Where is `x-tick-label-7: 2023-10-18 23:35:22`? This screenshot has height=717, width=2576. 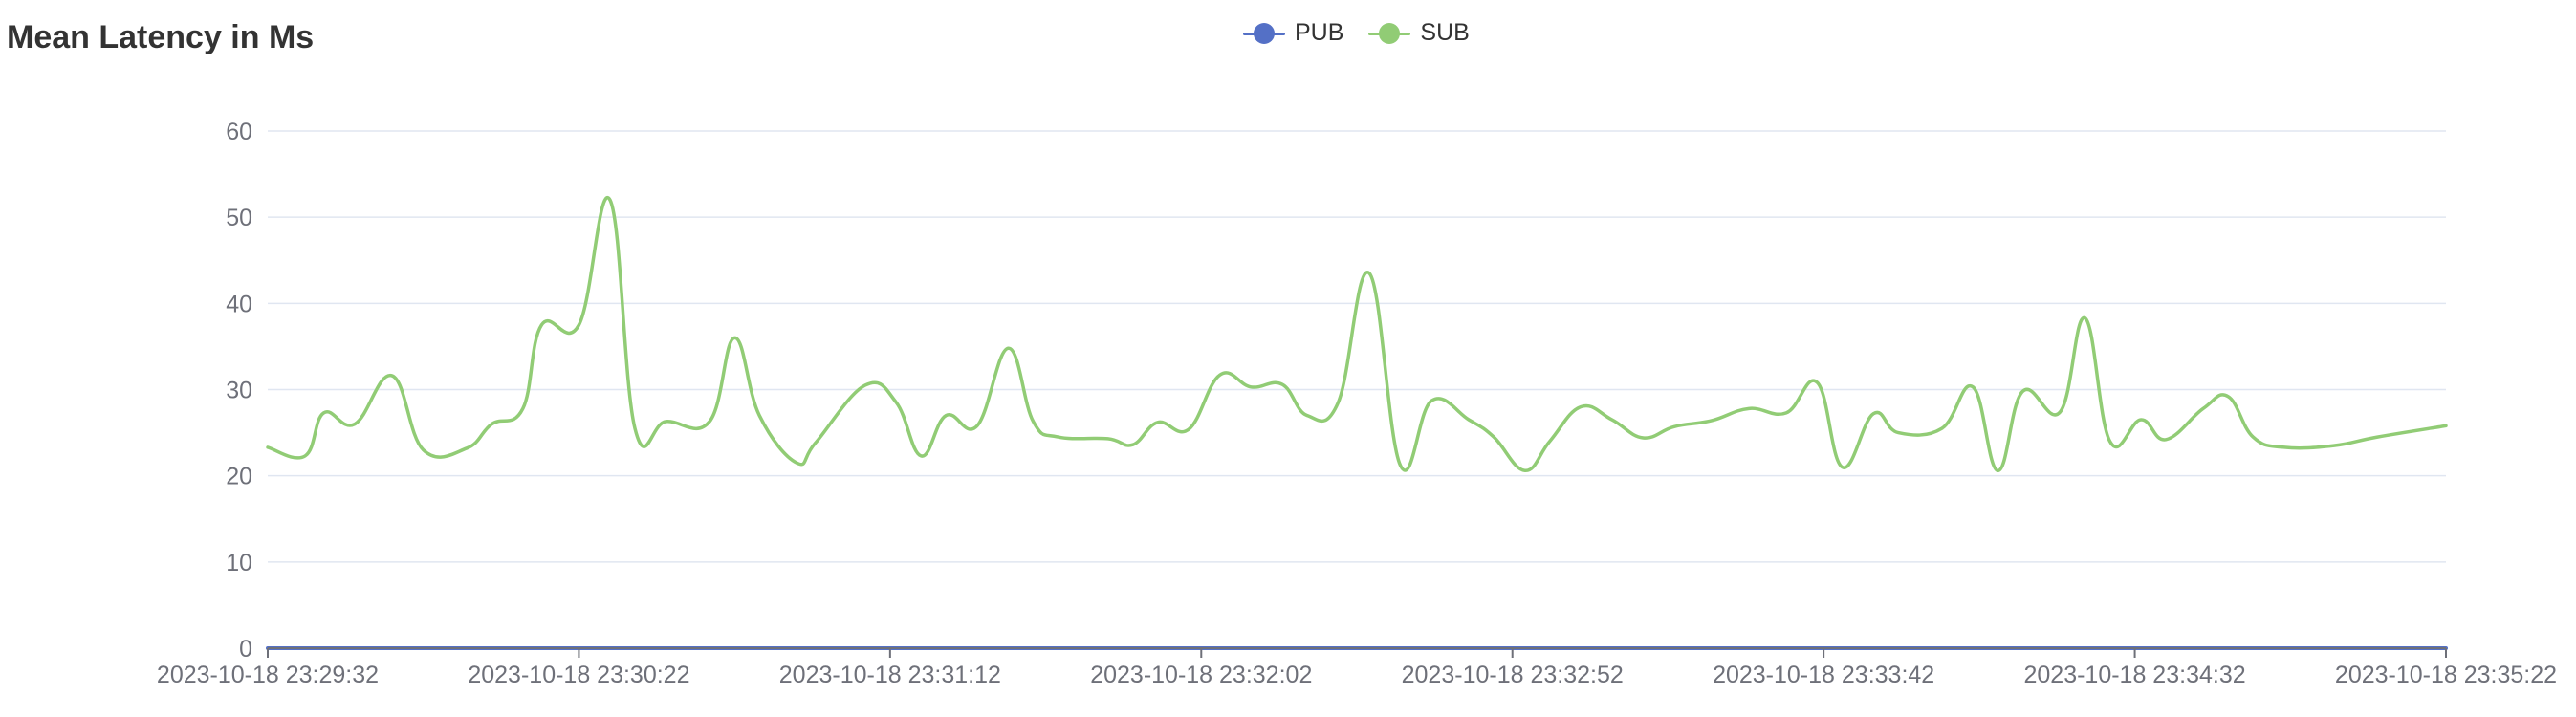
x-tick-label-7: 2023-10-18 23:35:22 is located at coordinates (2446, 675).